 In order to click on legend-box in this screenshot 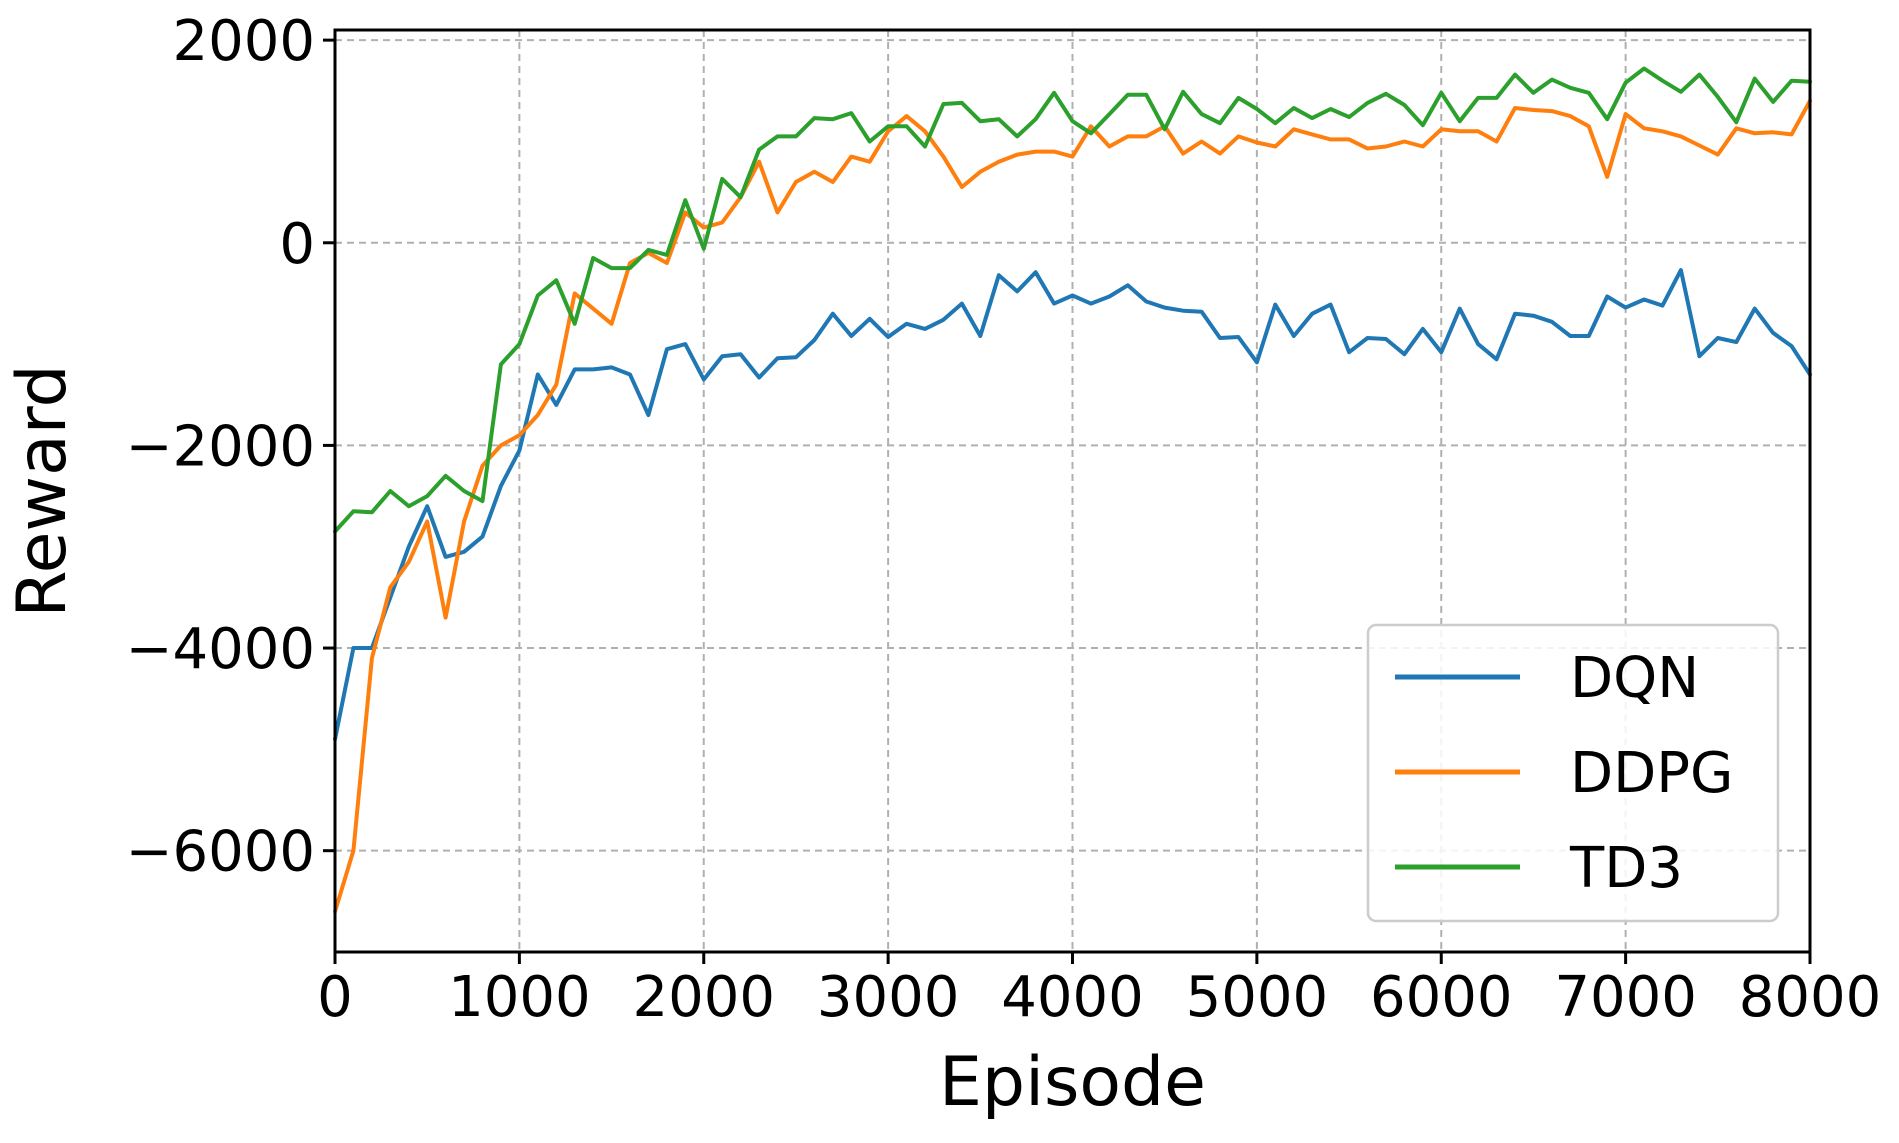, I will do `click(1573, 773)`.